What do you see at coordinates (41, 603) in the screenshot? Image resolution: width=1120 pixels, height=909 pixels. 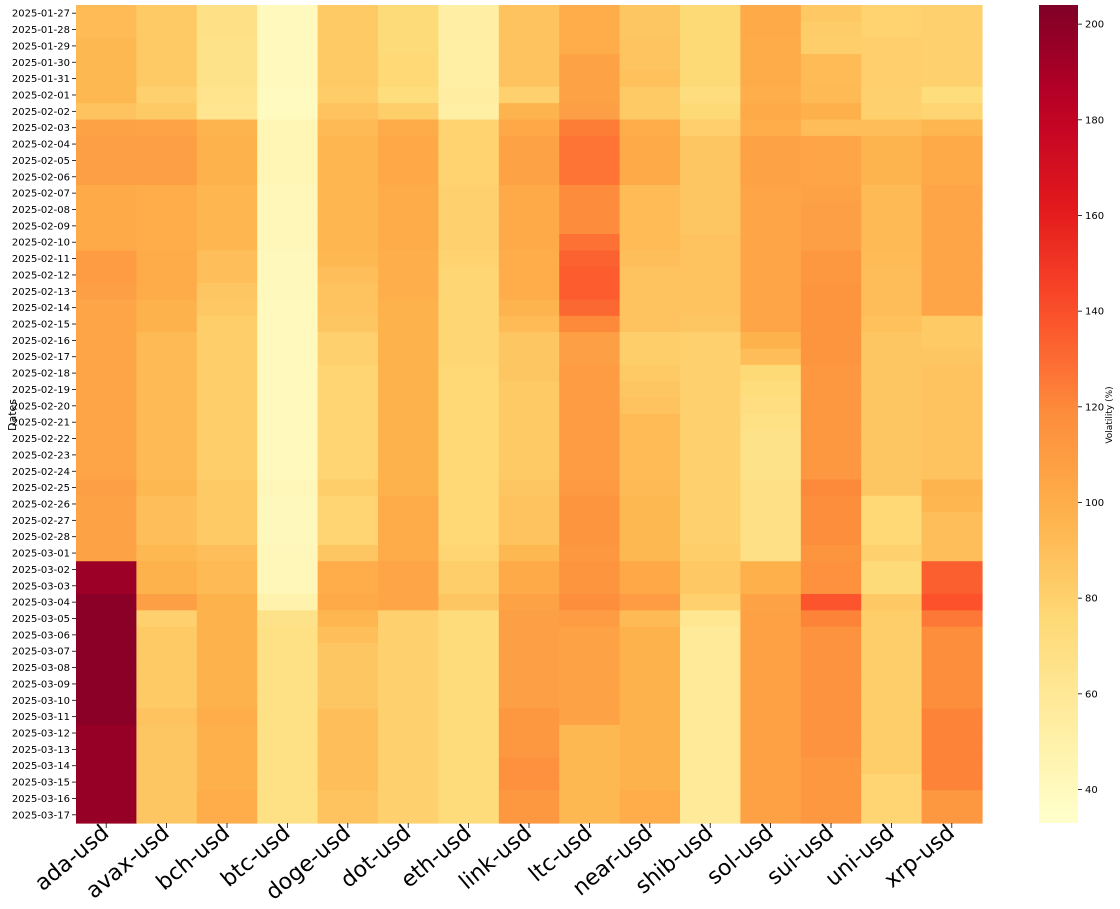 I see `date-label: 2025-03-04` at bounding box center [41, 603].